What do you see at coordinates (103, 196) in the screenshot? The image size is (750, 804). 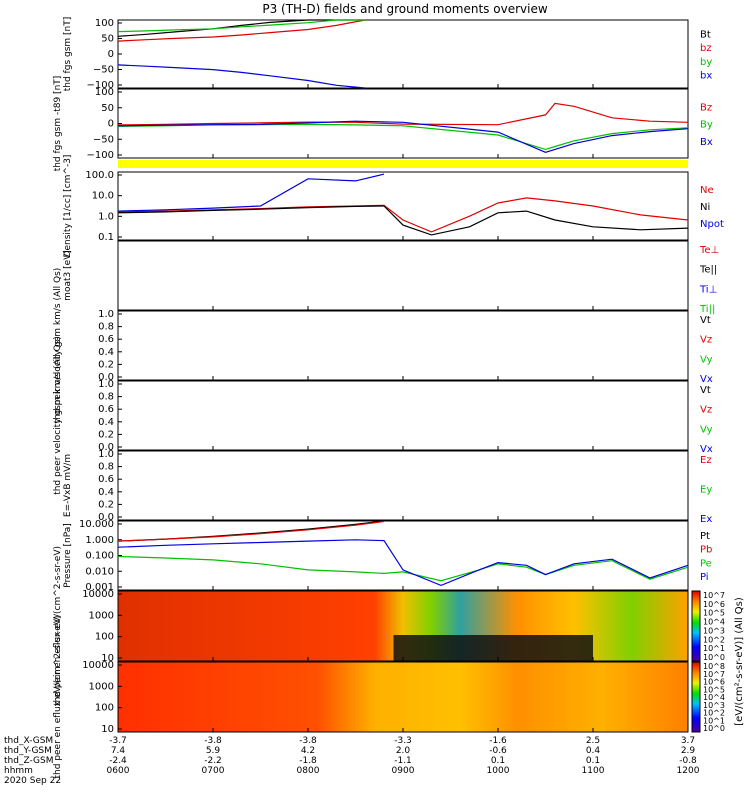 I see `y-tick-label: 10.0` at bounding box center [103, 196].